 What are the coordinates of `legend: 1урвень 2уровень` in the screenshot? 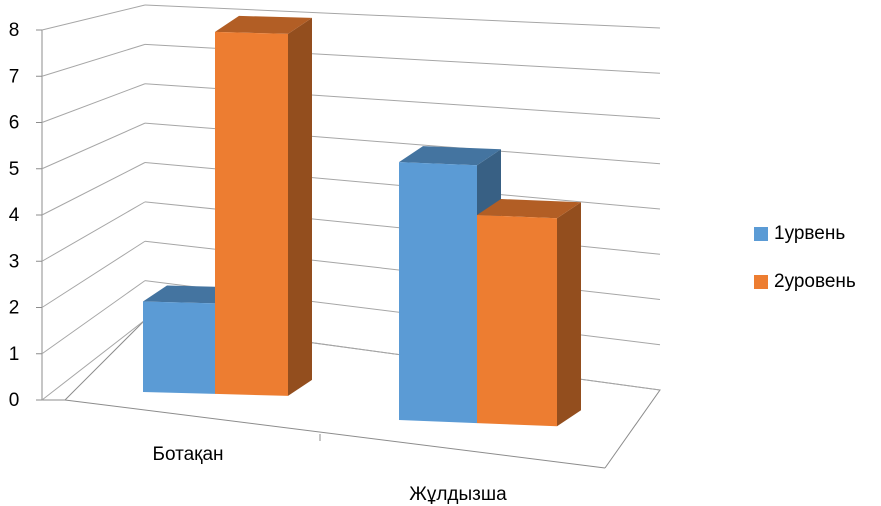 It's located at (805, 270).